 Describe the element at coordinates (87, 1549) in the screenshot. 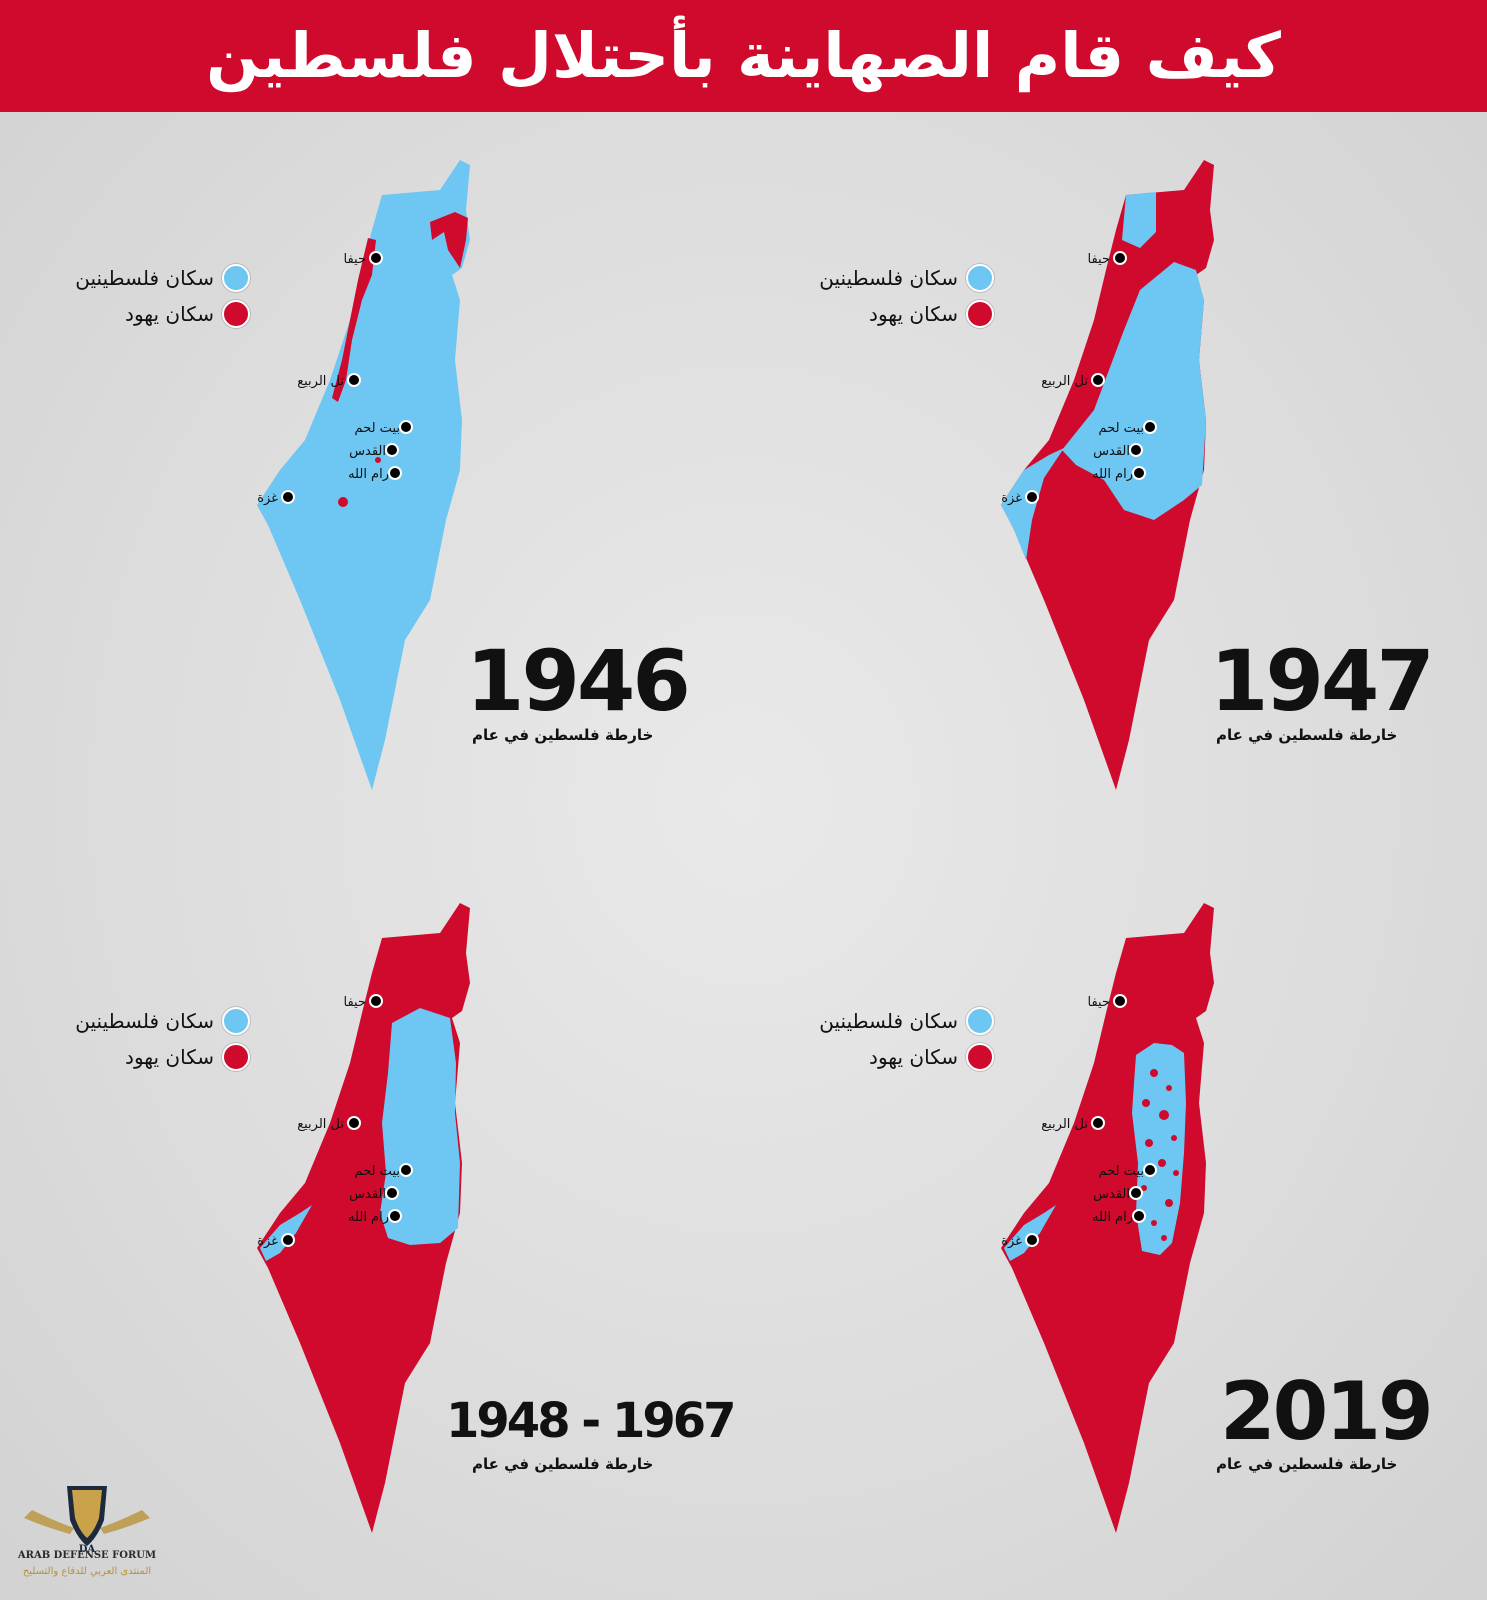

I see `svg-text: DA` at that location.